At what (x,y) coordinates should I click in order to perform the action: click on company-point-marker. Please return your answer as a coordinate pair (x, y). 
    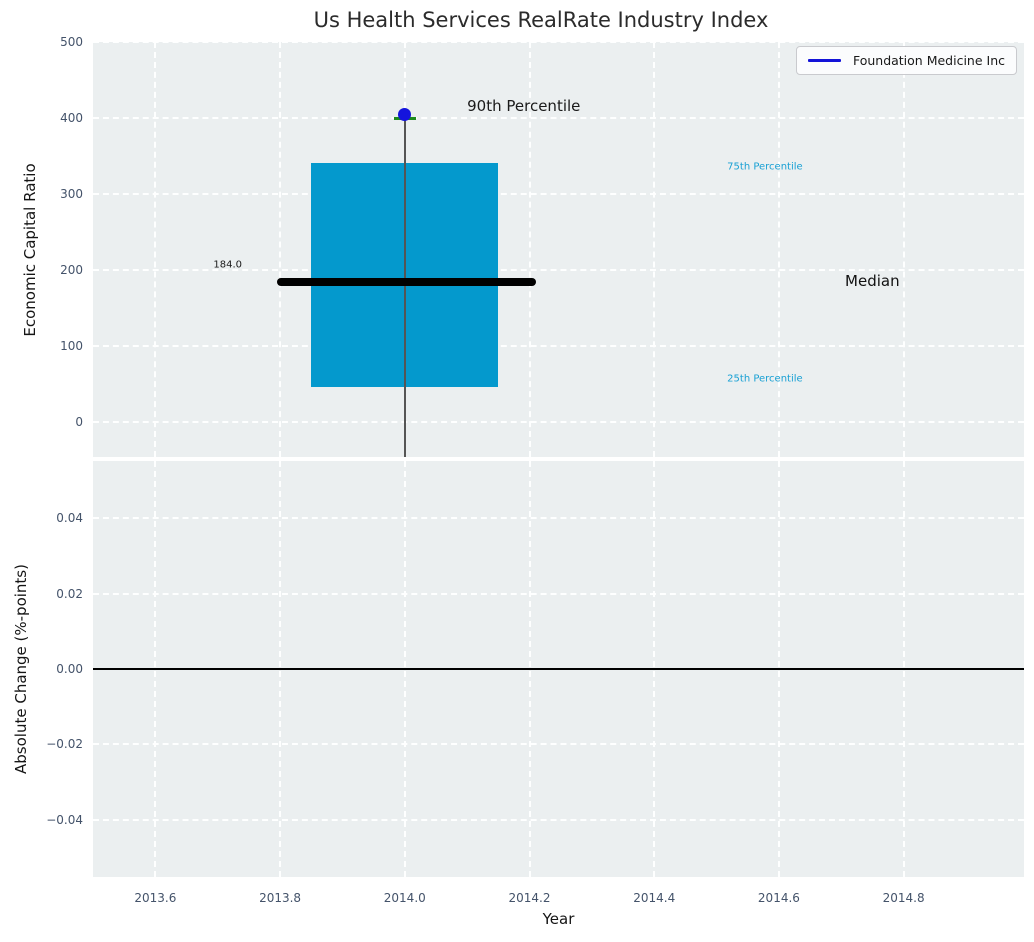
    Looking at the image, I should click on (405, 114).